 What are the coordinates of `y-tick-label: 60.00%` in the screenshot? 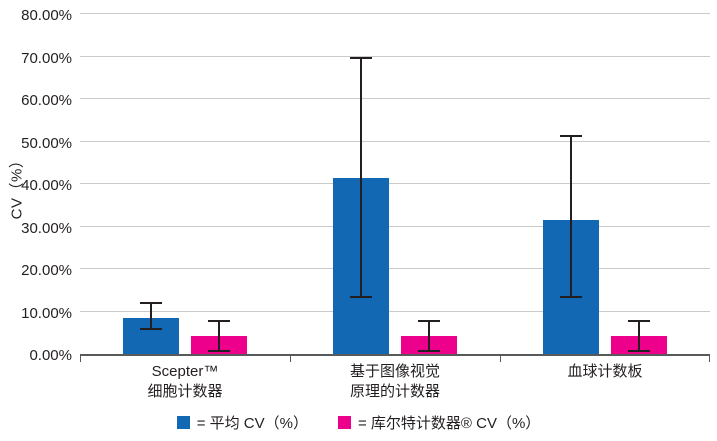 It's located at (46, 100).